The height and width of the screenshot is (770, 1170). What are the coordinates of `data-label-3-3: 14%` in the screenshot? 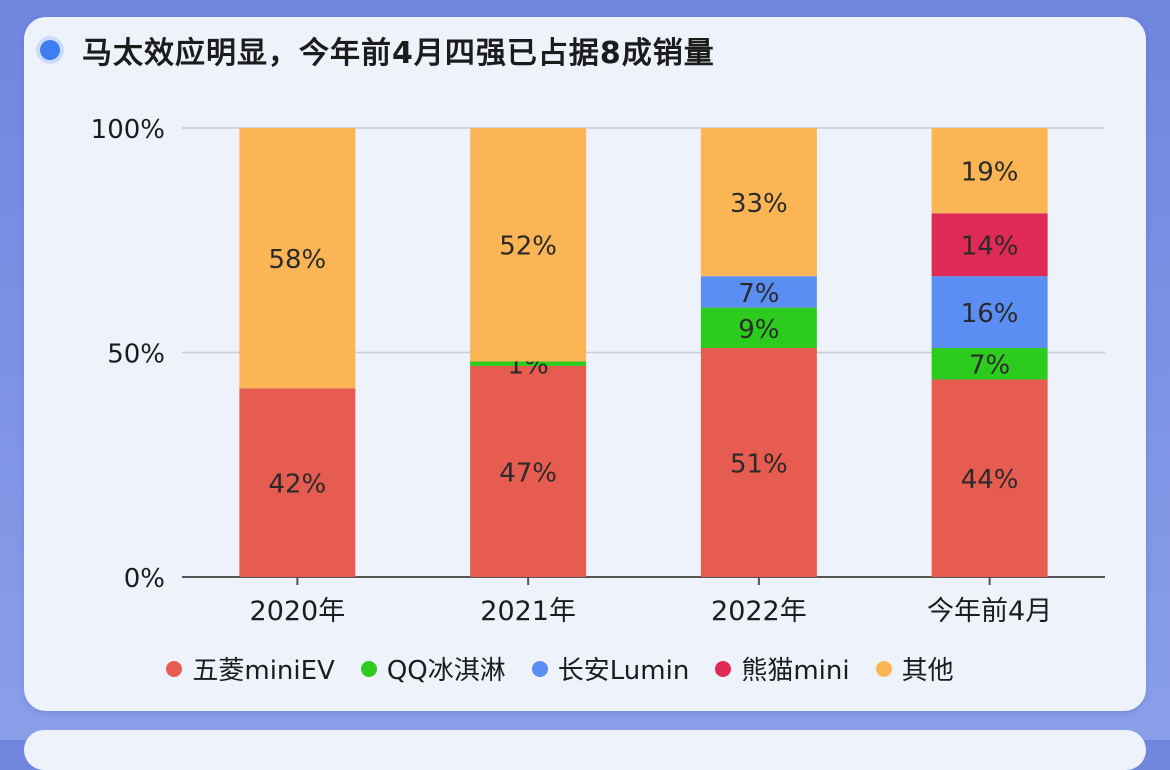 It's located at (990, 247).